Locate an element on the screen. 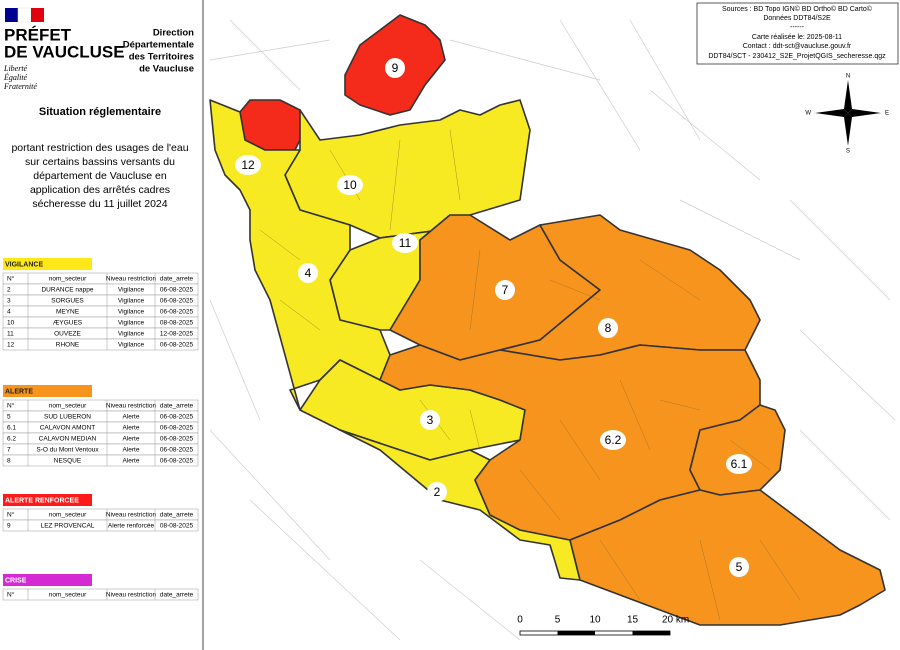 The width and height of the screenshot is (900, 650). table-cell: DURANCE nappe is located at coordinates (67, 290).